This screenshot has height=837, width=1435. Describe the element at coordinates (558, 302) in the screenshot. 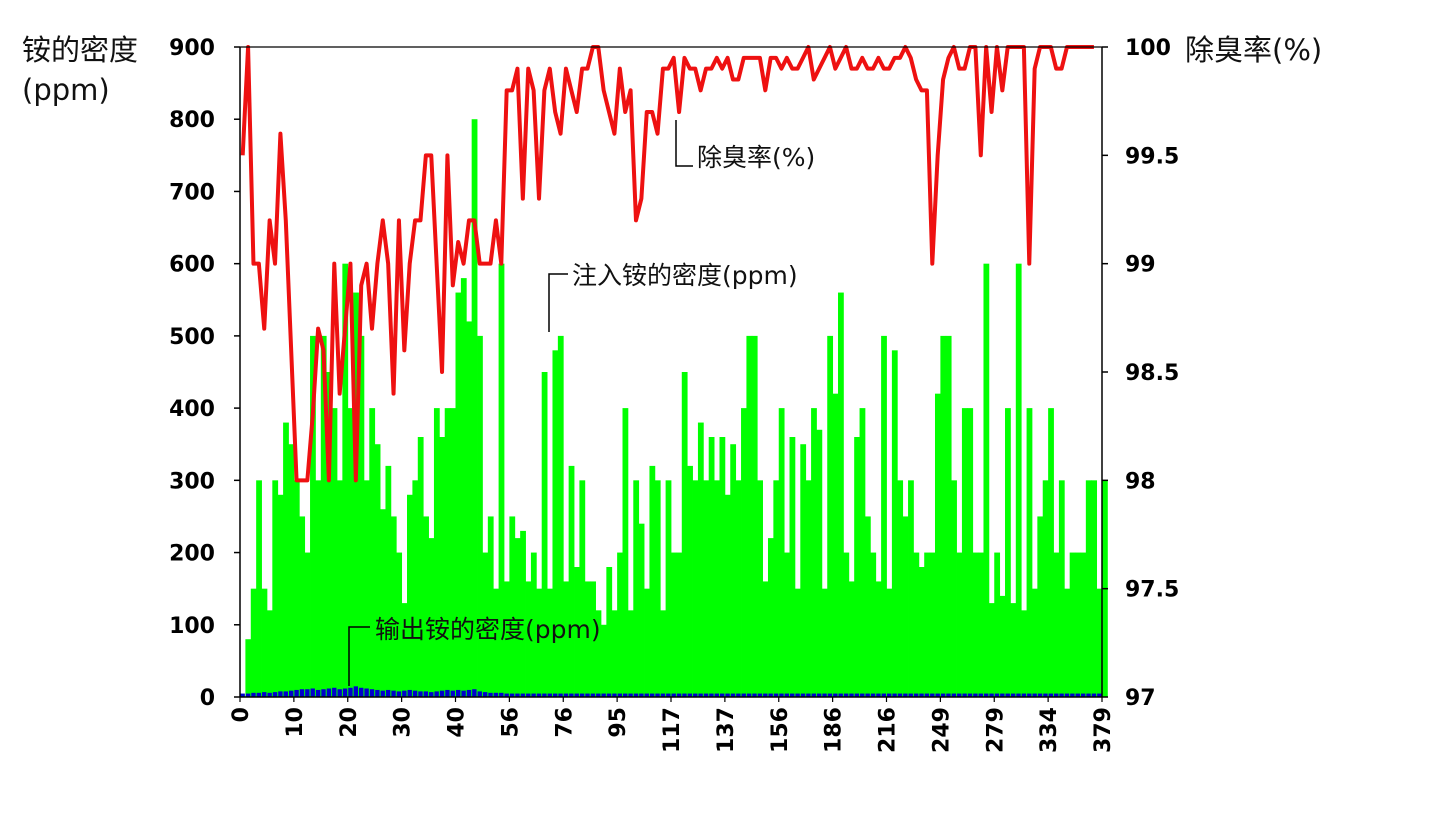

I see `annotation-injected-leader` at that location.